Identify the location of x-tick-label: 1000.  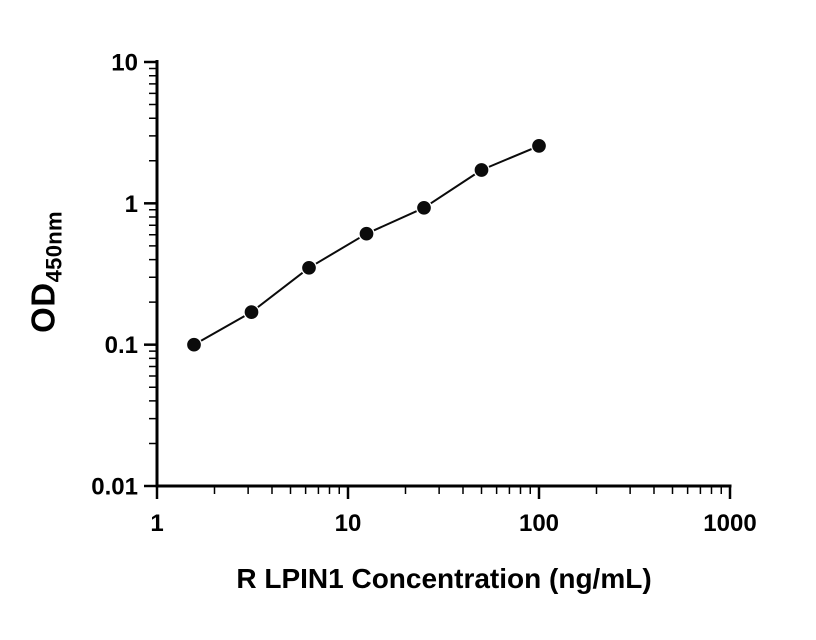
(729, 523).